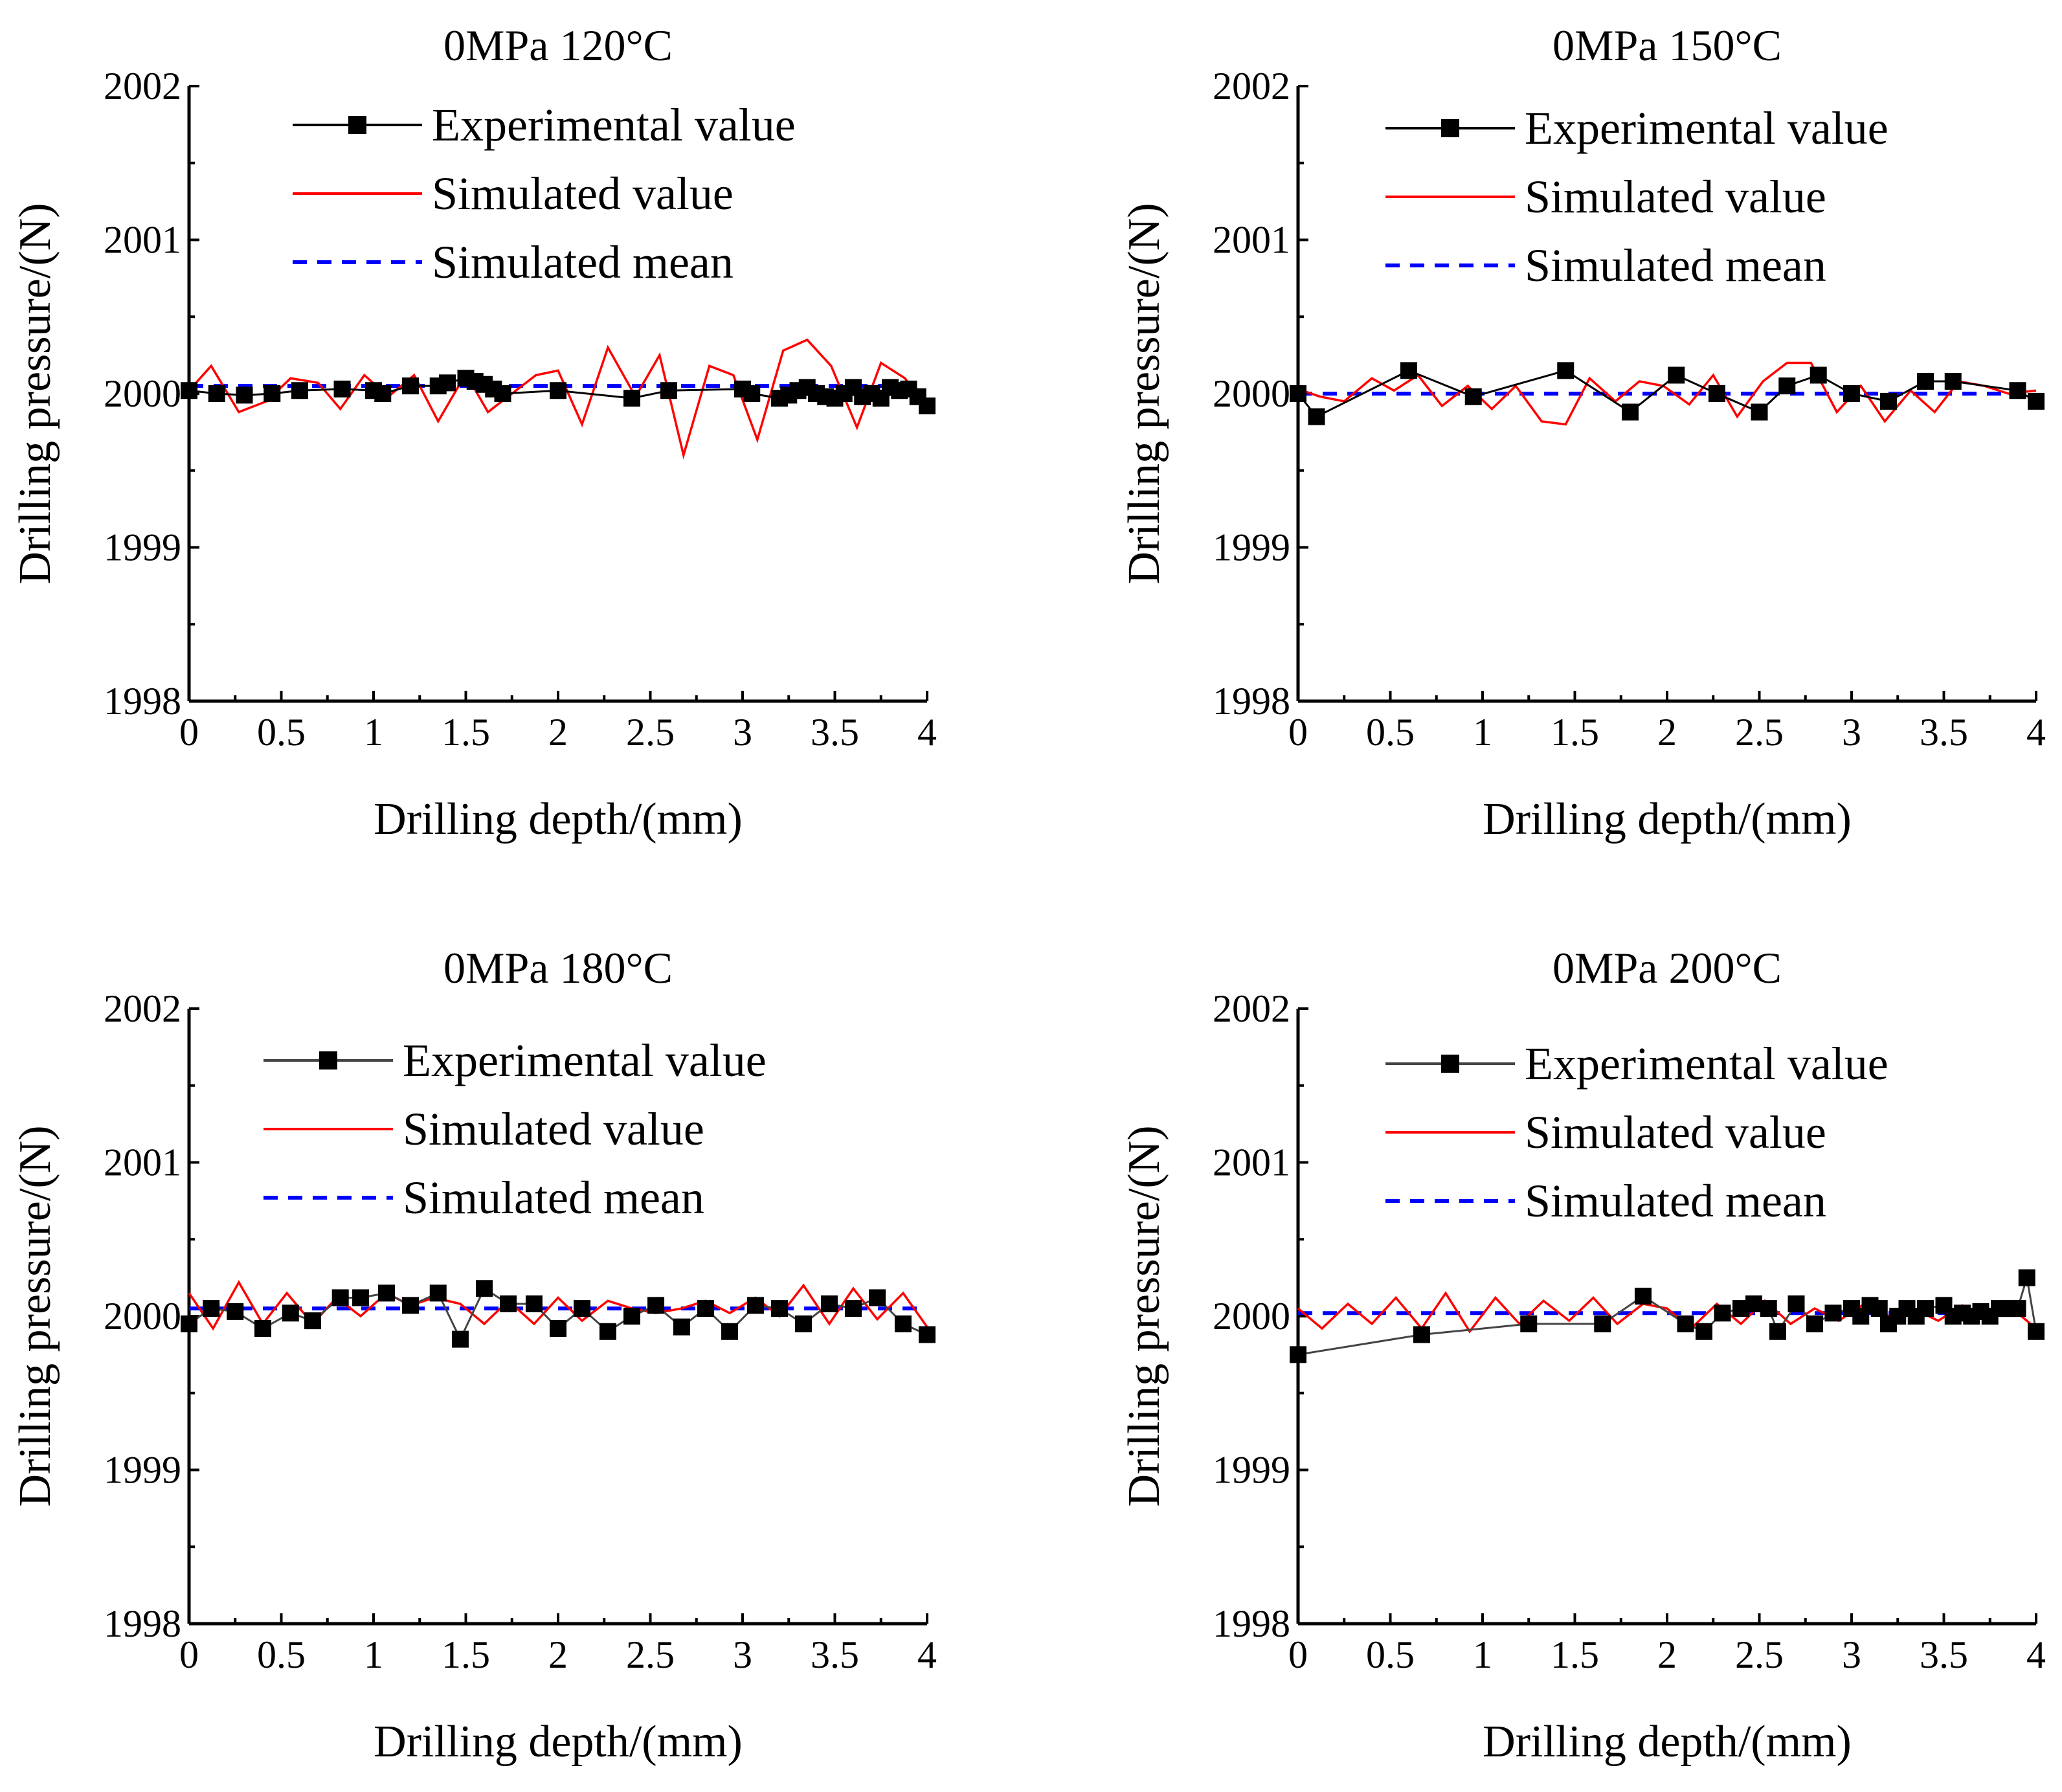 This screenshot has width=2062, height=1792. What do you see at coordinates (1298, 1655) in the screenshot?
I see `x-tick-label: 0` at bounding box center [1298, 1655].